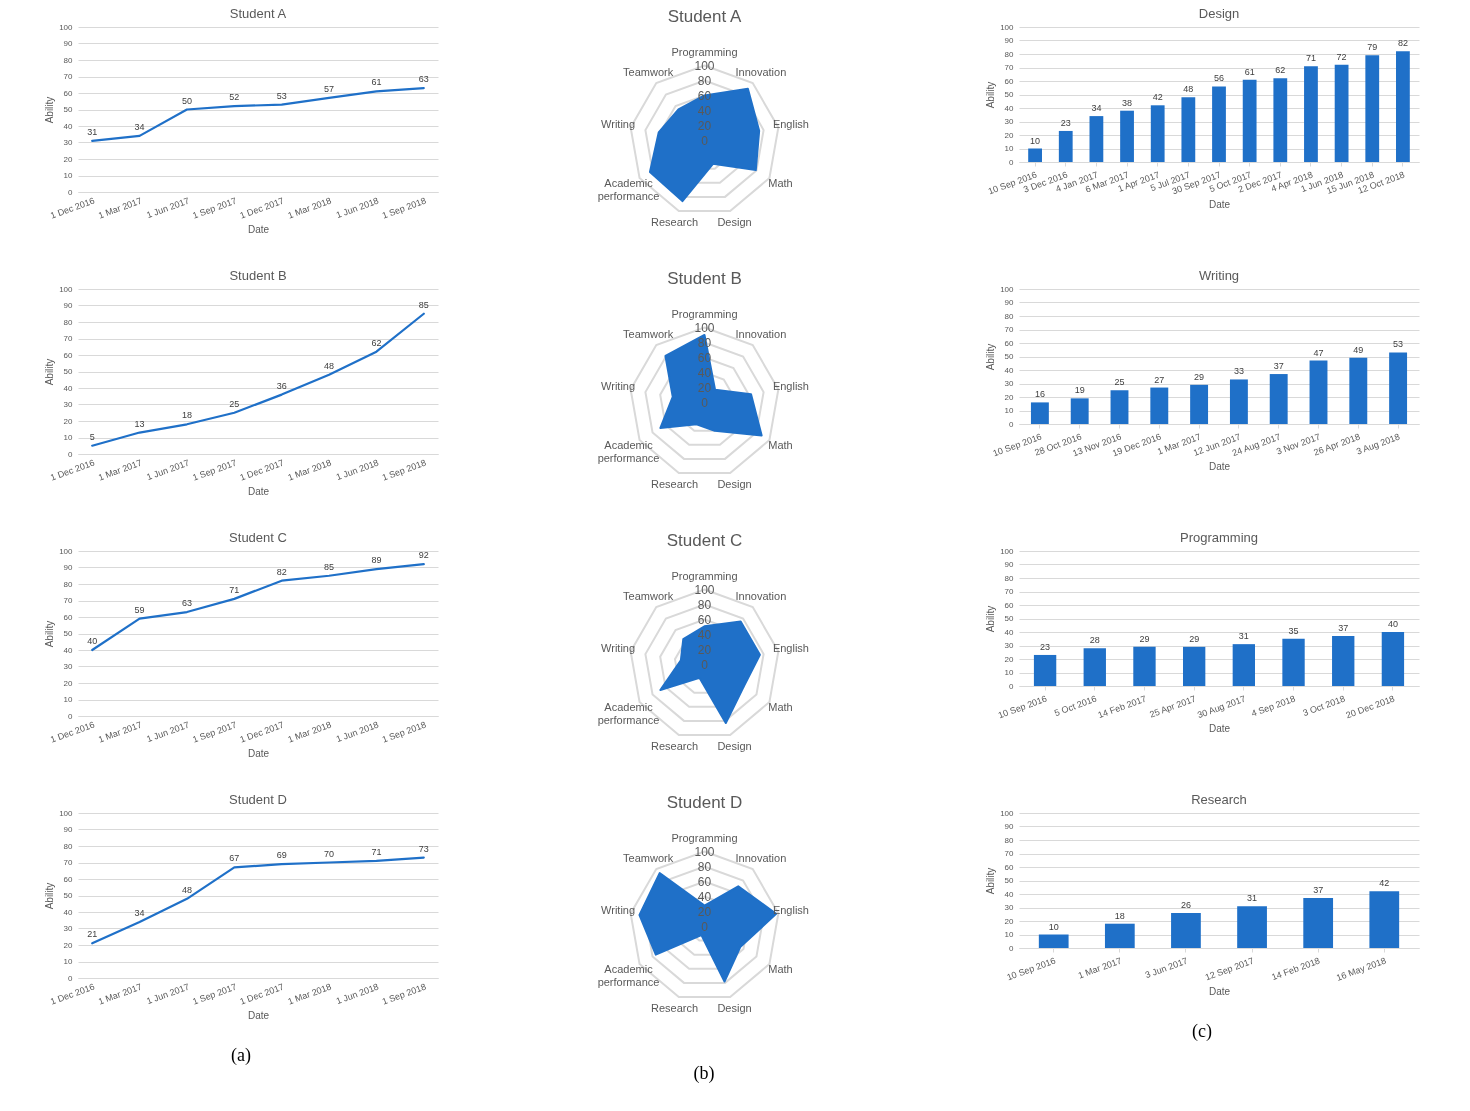 The width and height of the screenshot is (1470, 1111). Describe the element at coordinates (1219, 78) in the screenshot. I see `data-label: 56` at that location.